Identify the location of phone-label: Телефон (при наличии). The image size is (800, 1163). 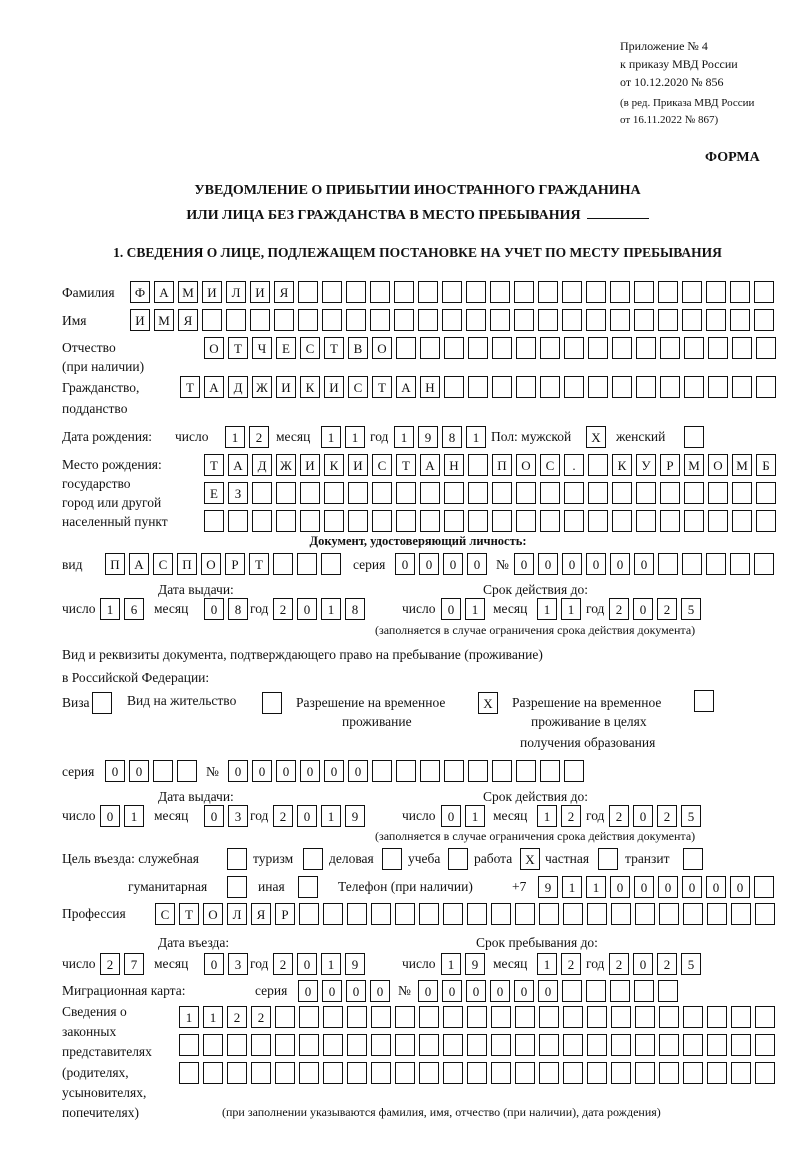
(405, 886).